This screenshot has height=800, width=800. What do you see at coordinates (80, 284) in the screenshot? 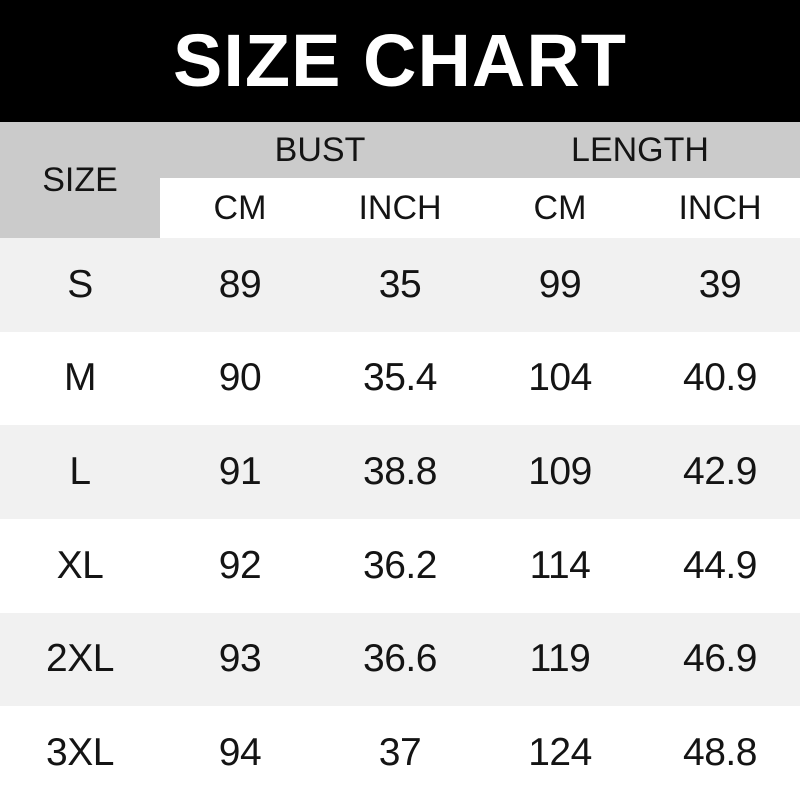
I see `size-cell: S` at bounding box center [80, 284].